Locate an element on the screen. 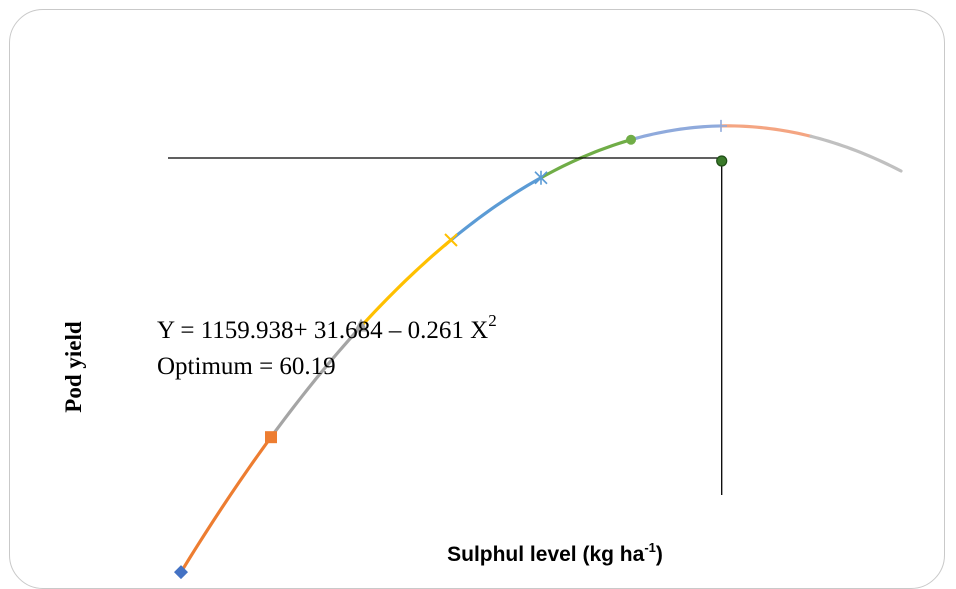 This screenshot has height=589, width=956. marker-star is located at coordinates (541, 177).